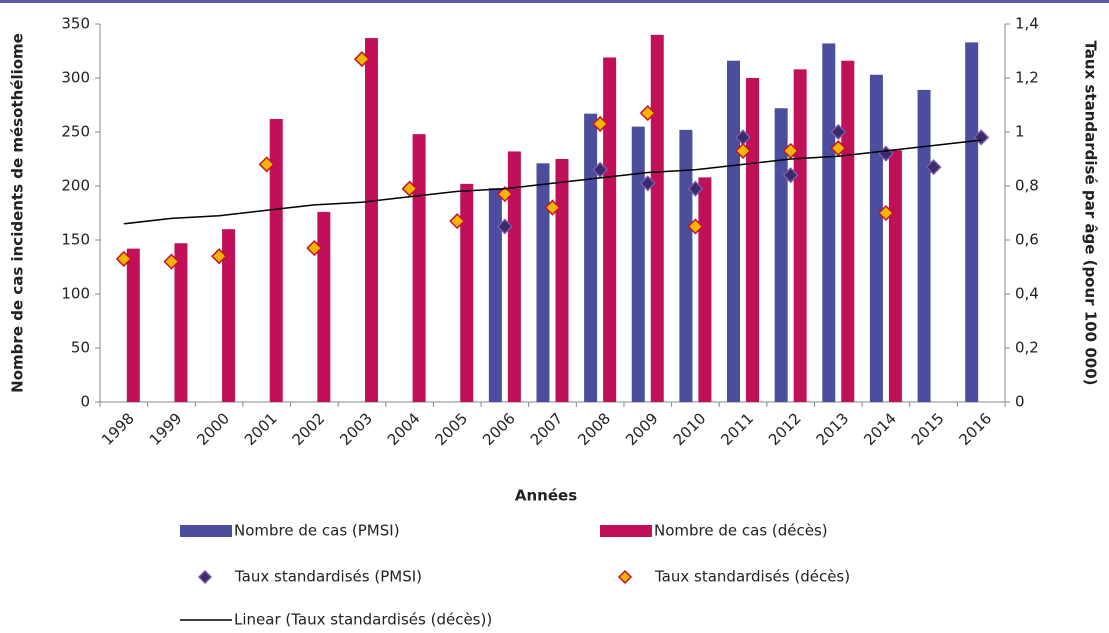  What do you see at coordinates (356, 429) in the screenshot?
I see `x-tick-label: 2003` at bounding box center [356, 429].